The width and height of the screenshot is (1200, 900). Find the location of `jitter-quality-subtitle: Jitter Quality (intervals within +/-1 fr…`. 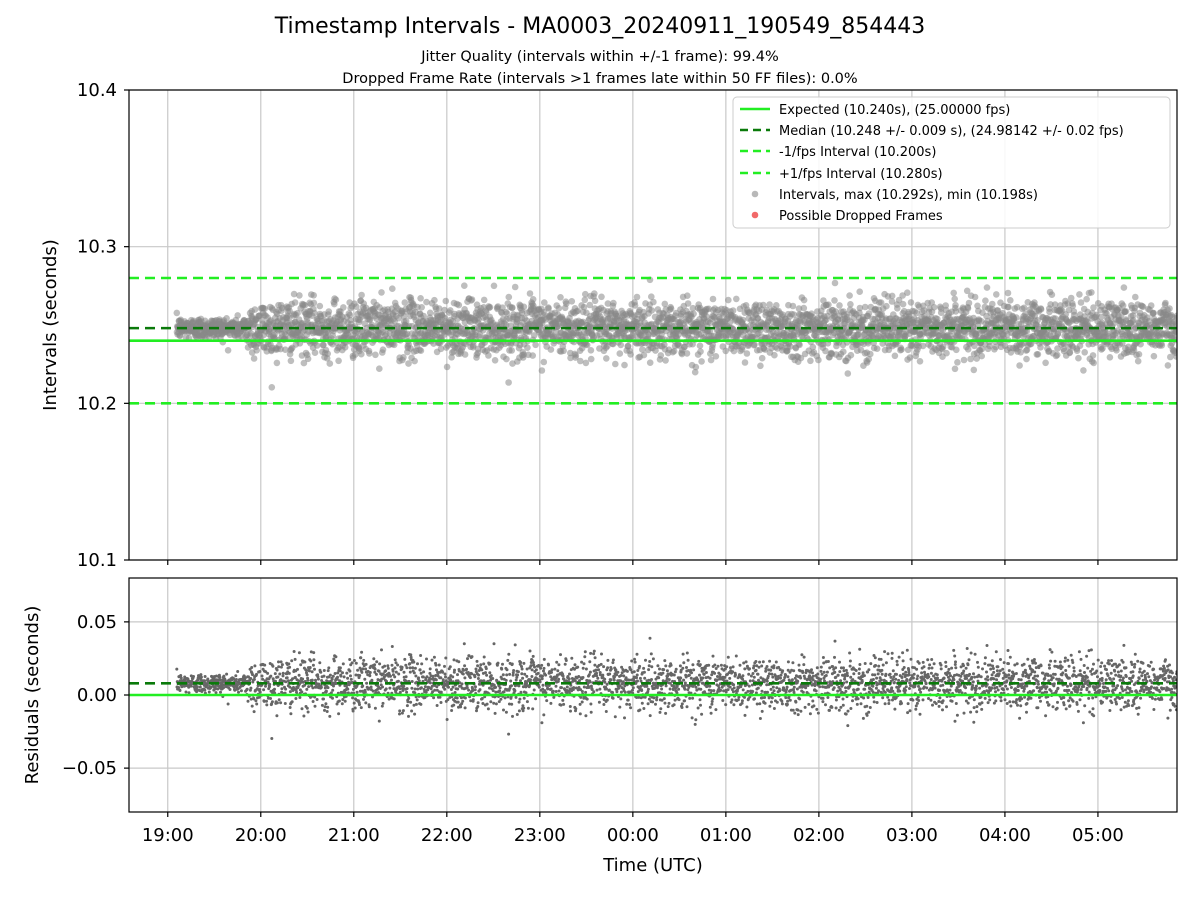

jitter-quality-subtitle: Jitter Quality (intervals within +/-1 fr… is located at coordinates (600, 57).